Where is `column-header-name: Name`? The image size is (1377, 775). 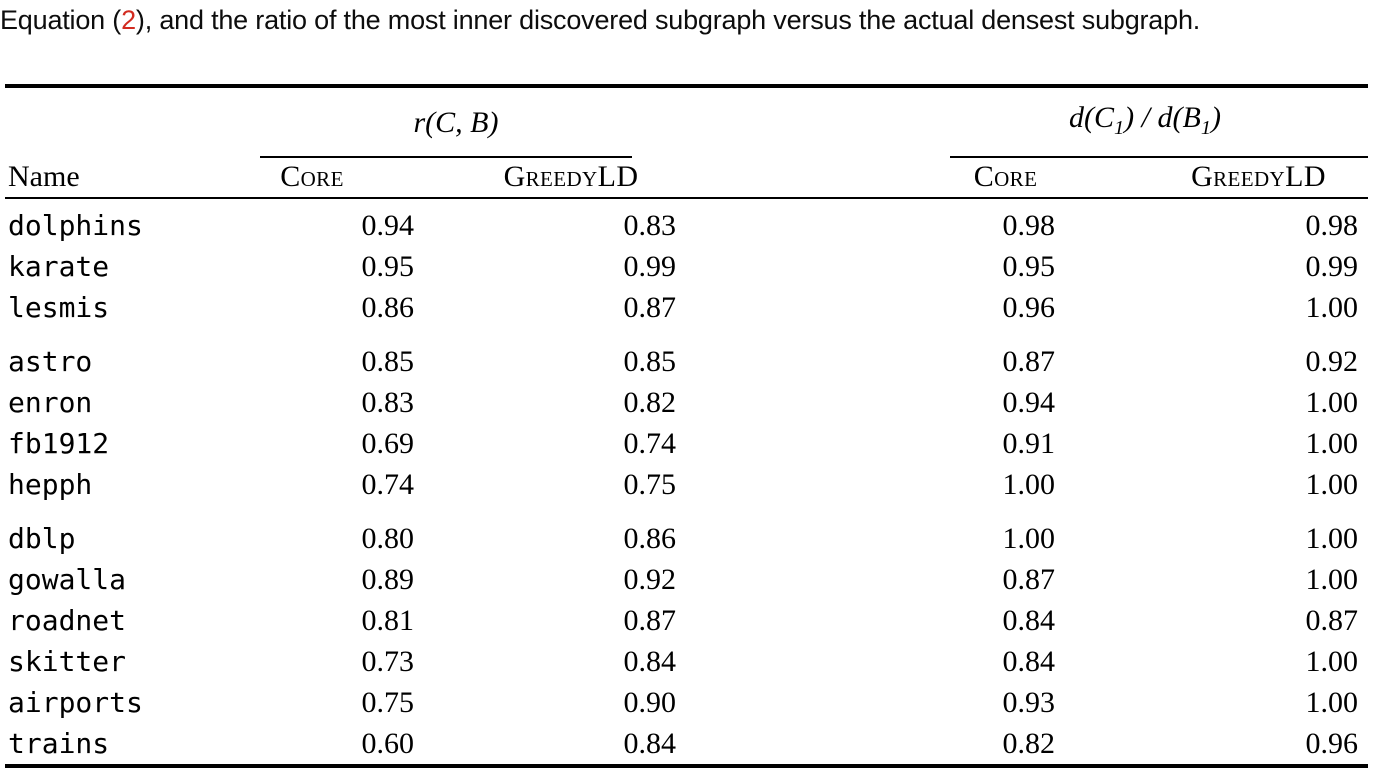 column-header-name: Name is located at coordinates (44, 176).